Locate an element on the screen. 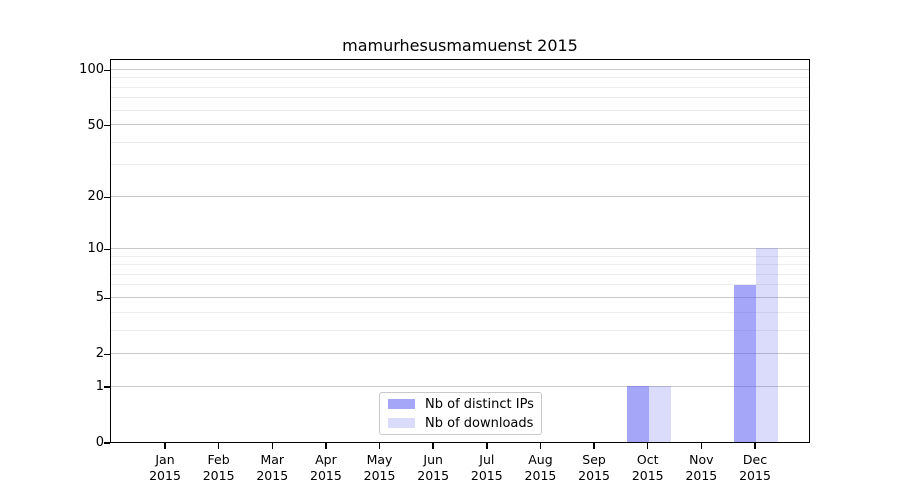  legend-entry-distinct-ips: Nb of distinct IPs is located at coordinates (461, 404).